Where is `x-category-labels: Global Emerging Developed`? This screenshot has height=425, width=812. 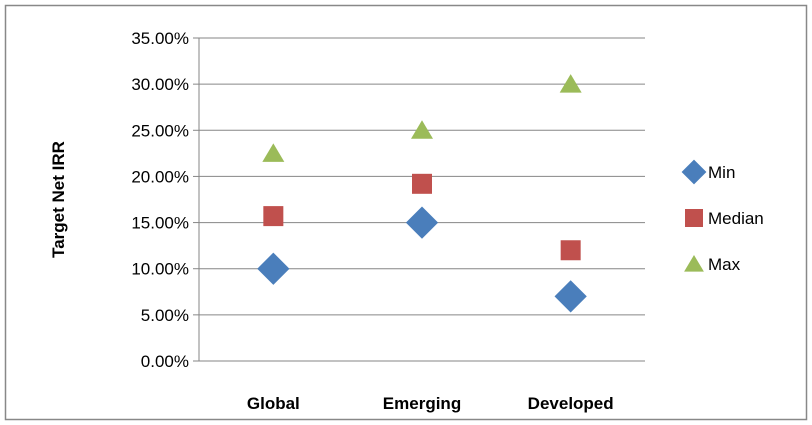
x-category-labels: Global Emerging Developed is located at coordinates (430, 403).